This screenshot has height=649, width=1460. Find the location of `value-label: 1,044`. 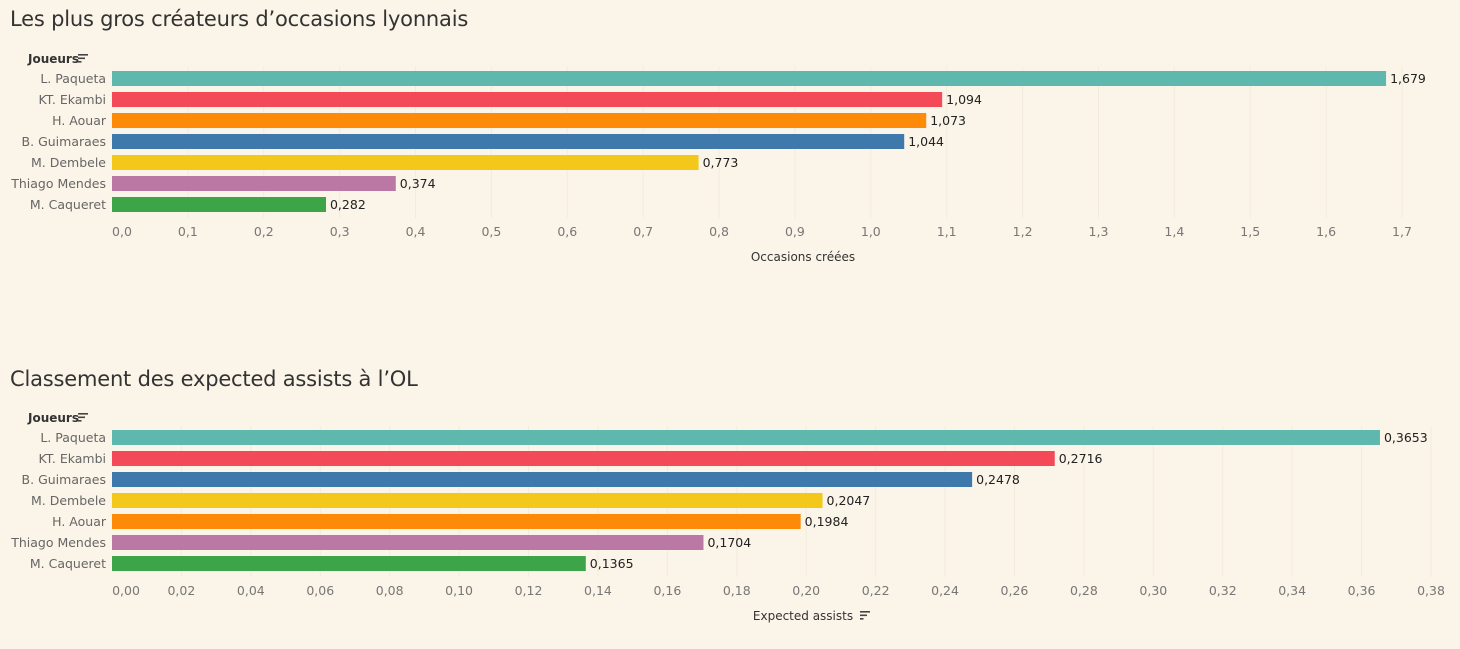

value-label: 1,044 is located at coordinates (926, 141).